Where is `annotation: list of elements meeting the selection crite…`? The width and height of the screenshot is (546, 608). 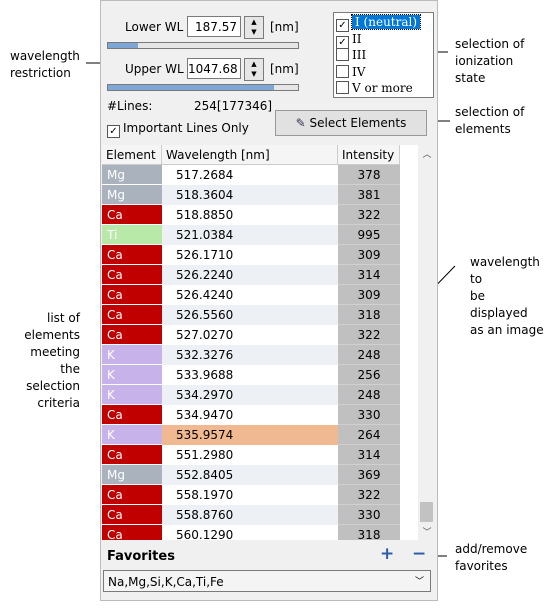 annotation: list of elements meeting the selection crite… is located at coordinates (45, 361).